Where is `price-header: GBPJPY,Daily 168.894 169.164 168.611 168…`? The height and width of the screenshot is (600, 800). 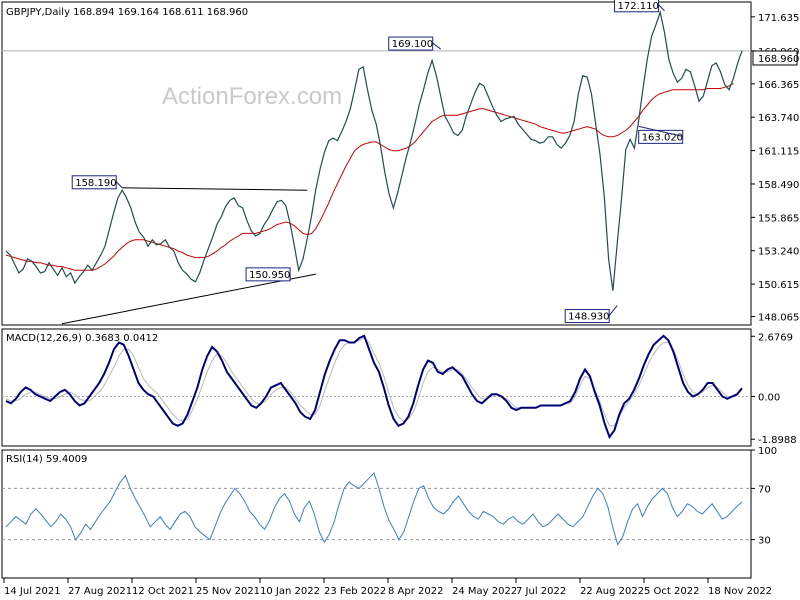 price-header: GBPJPY,Daily 168.894 169.164 168.611 168… is located at coordinates (127, 12).